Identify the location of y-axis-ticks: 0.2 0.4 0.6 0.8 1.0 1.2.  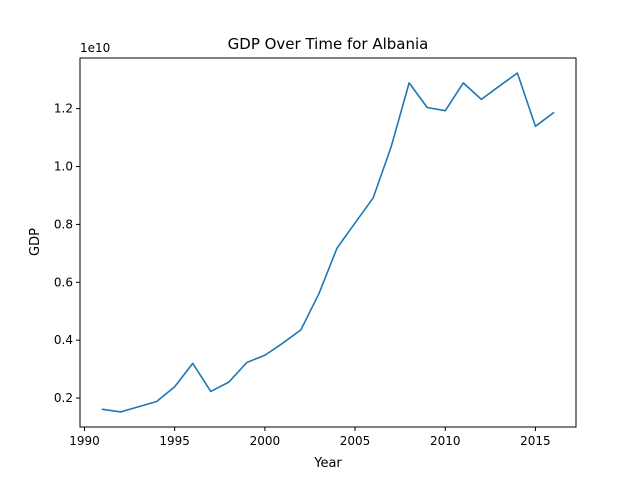
(67, 253).